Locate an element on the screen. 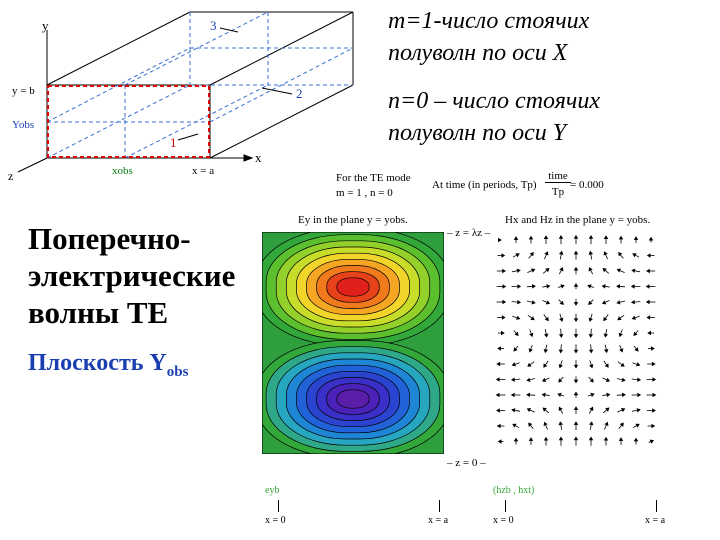 The height and width of the screenshot is (540, 720). xa-left-label: x = a is located at coordinates (438, 520).